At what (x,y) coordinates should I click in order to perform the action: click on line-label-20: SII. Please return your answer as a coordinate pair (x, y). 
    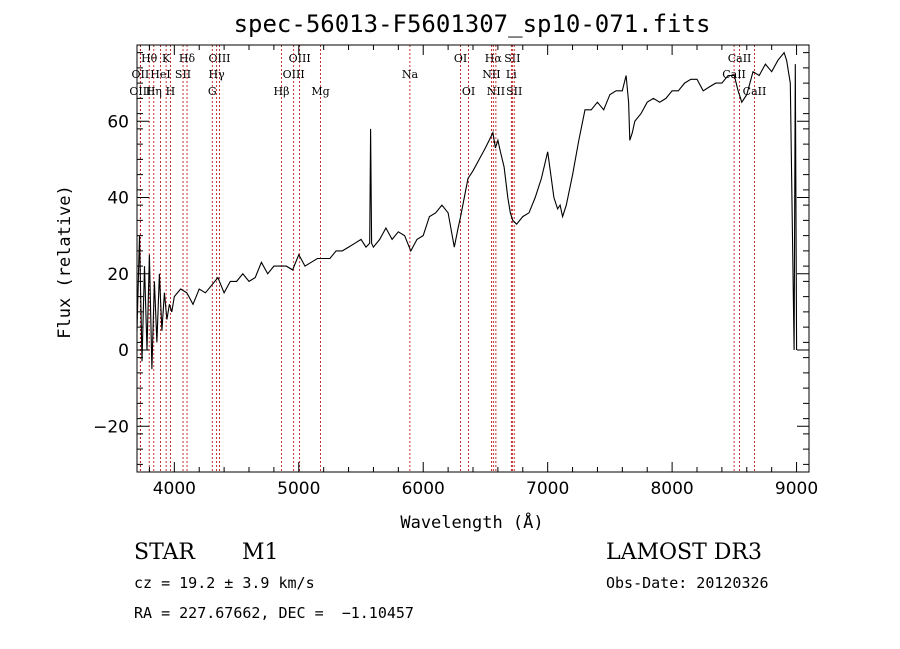
    Looking at the image, I should click on (512, 58).